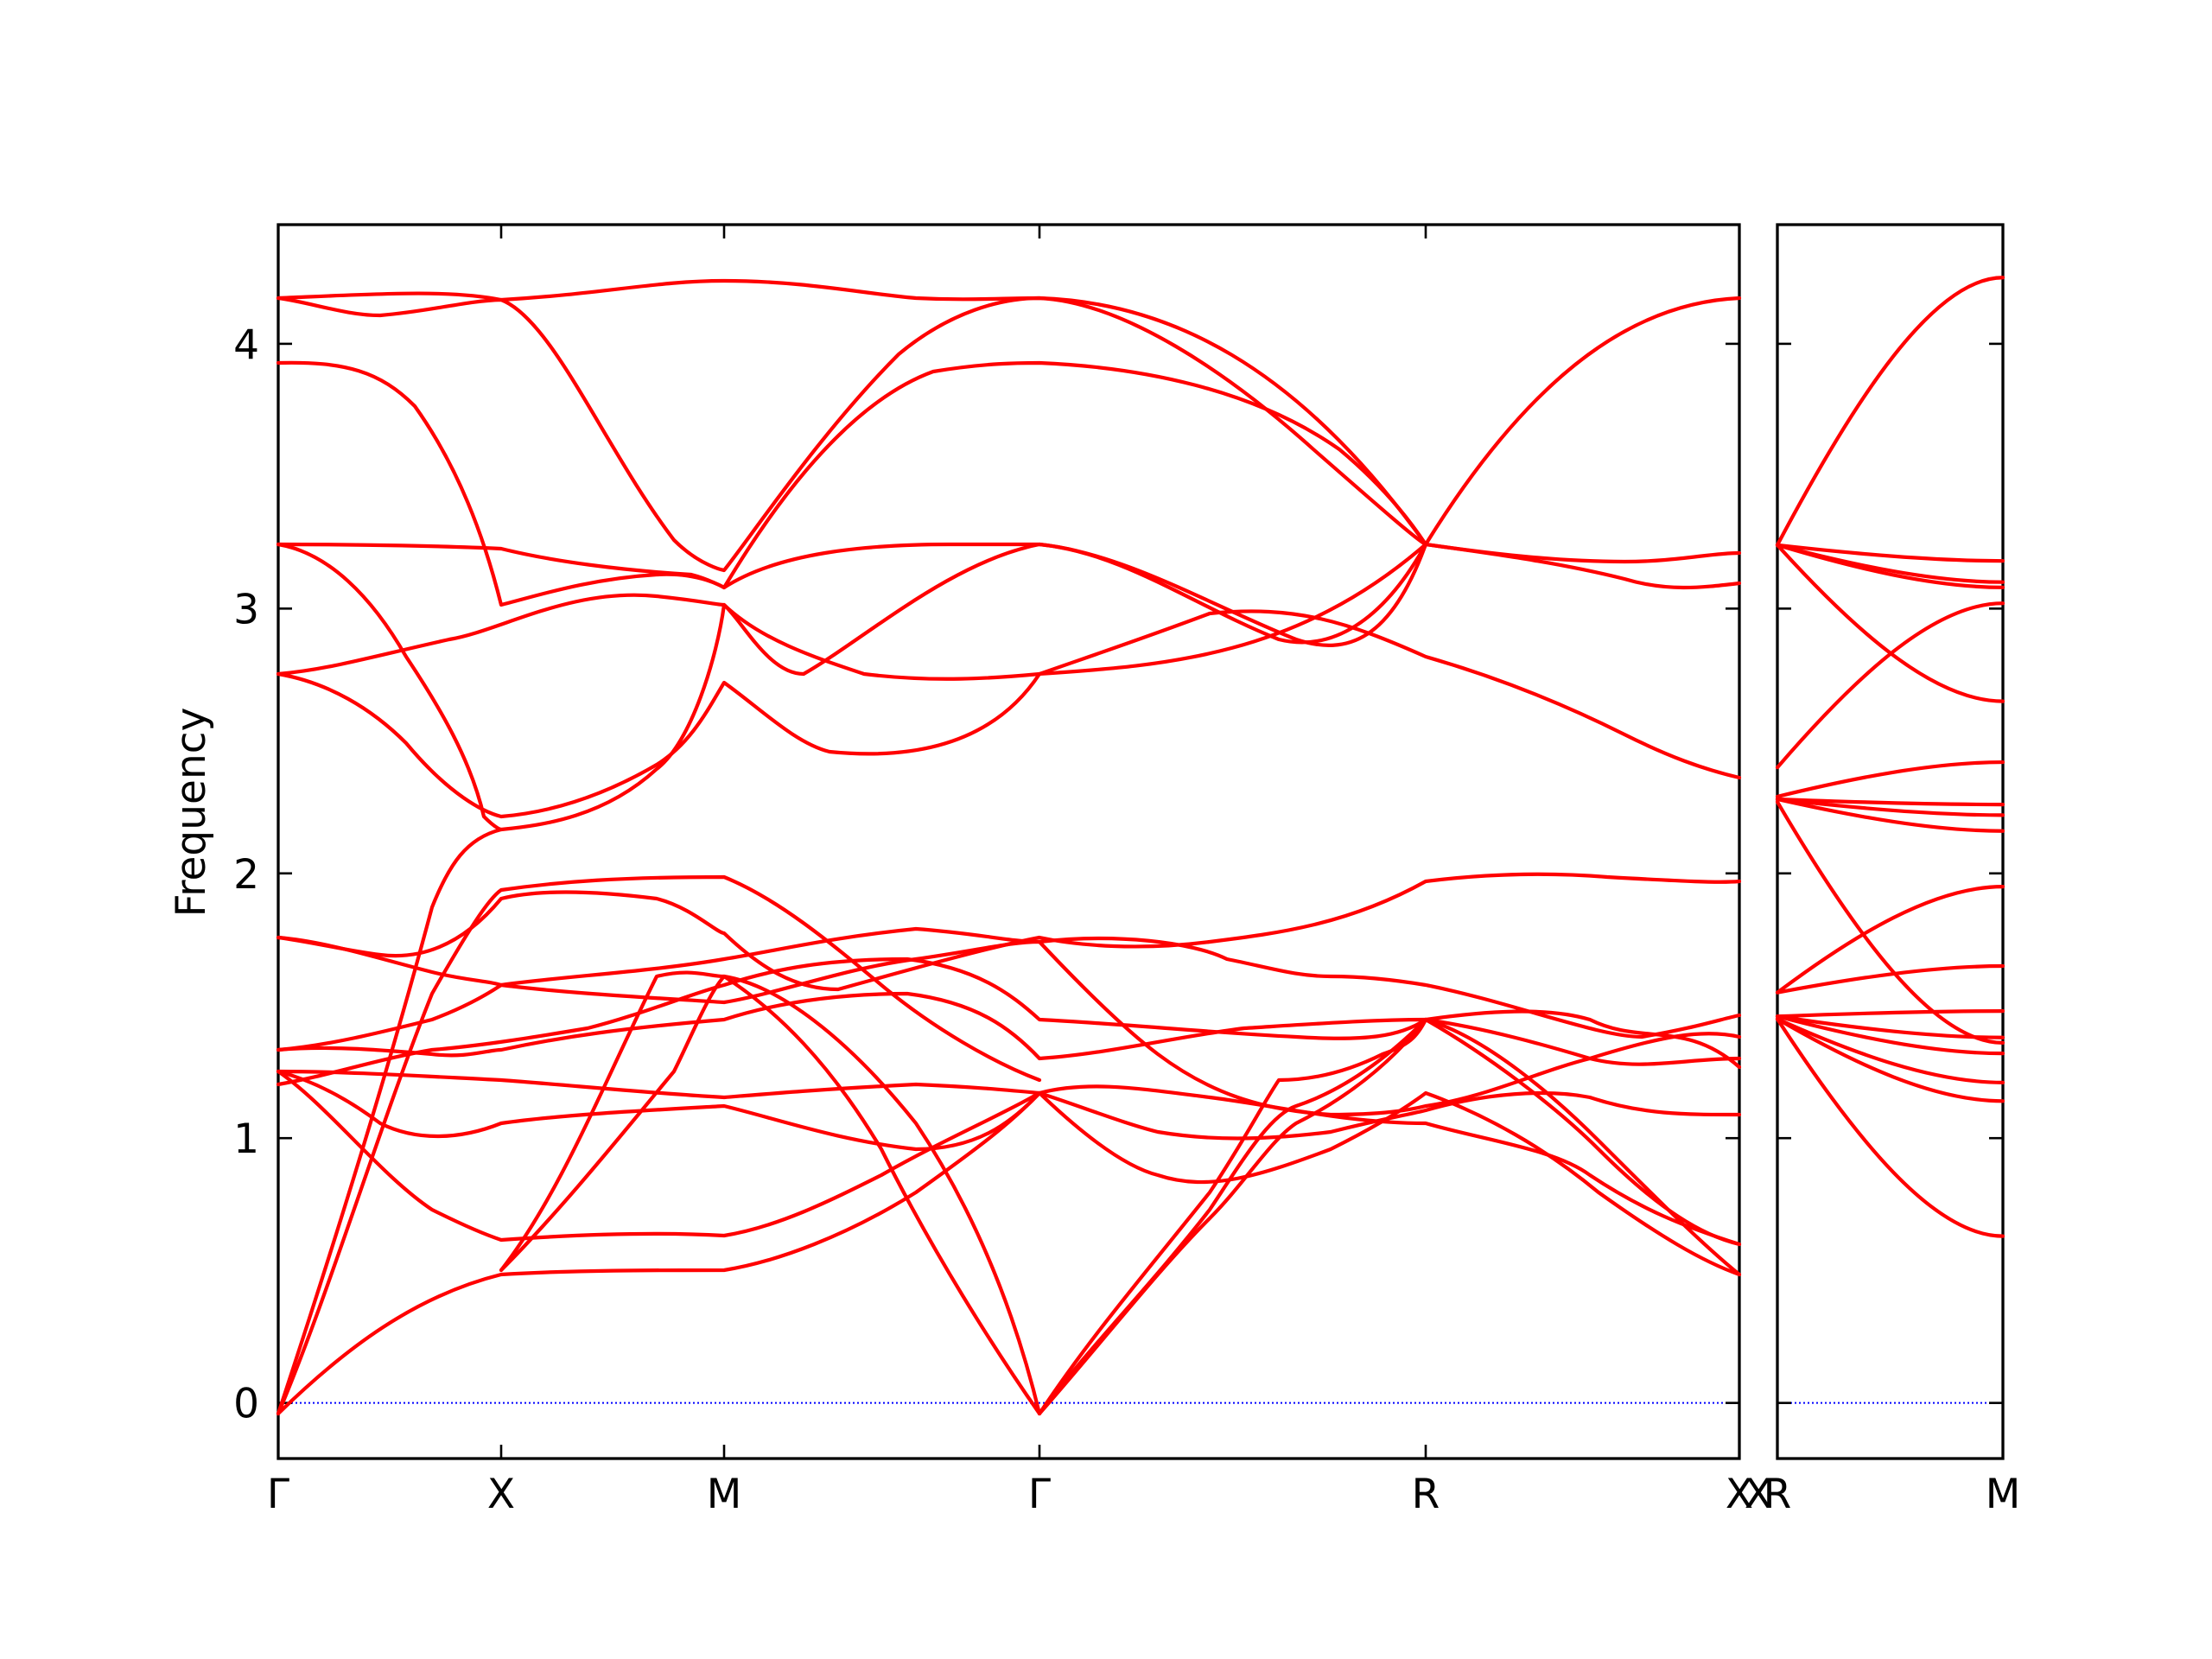 The width and height of the screenshot is (2212, 1659). Describe the element at coordinates (246, 1139) in the screenshot. I see `y-tick-label: 1` at that location.